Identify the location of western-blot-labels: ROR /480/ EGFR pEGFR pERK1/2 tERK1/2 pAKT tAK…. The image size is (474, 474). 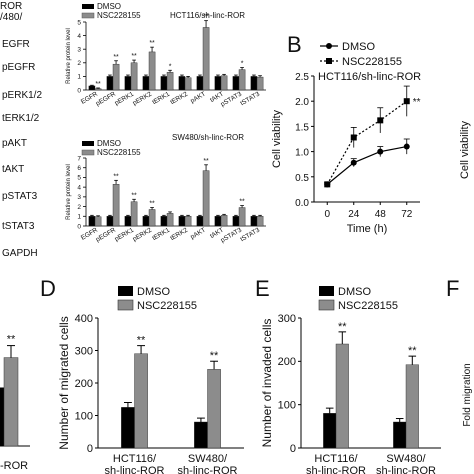
(21, 130).